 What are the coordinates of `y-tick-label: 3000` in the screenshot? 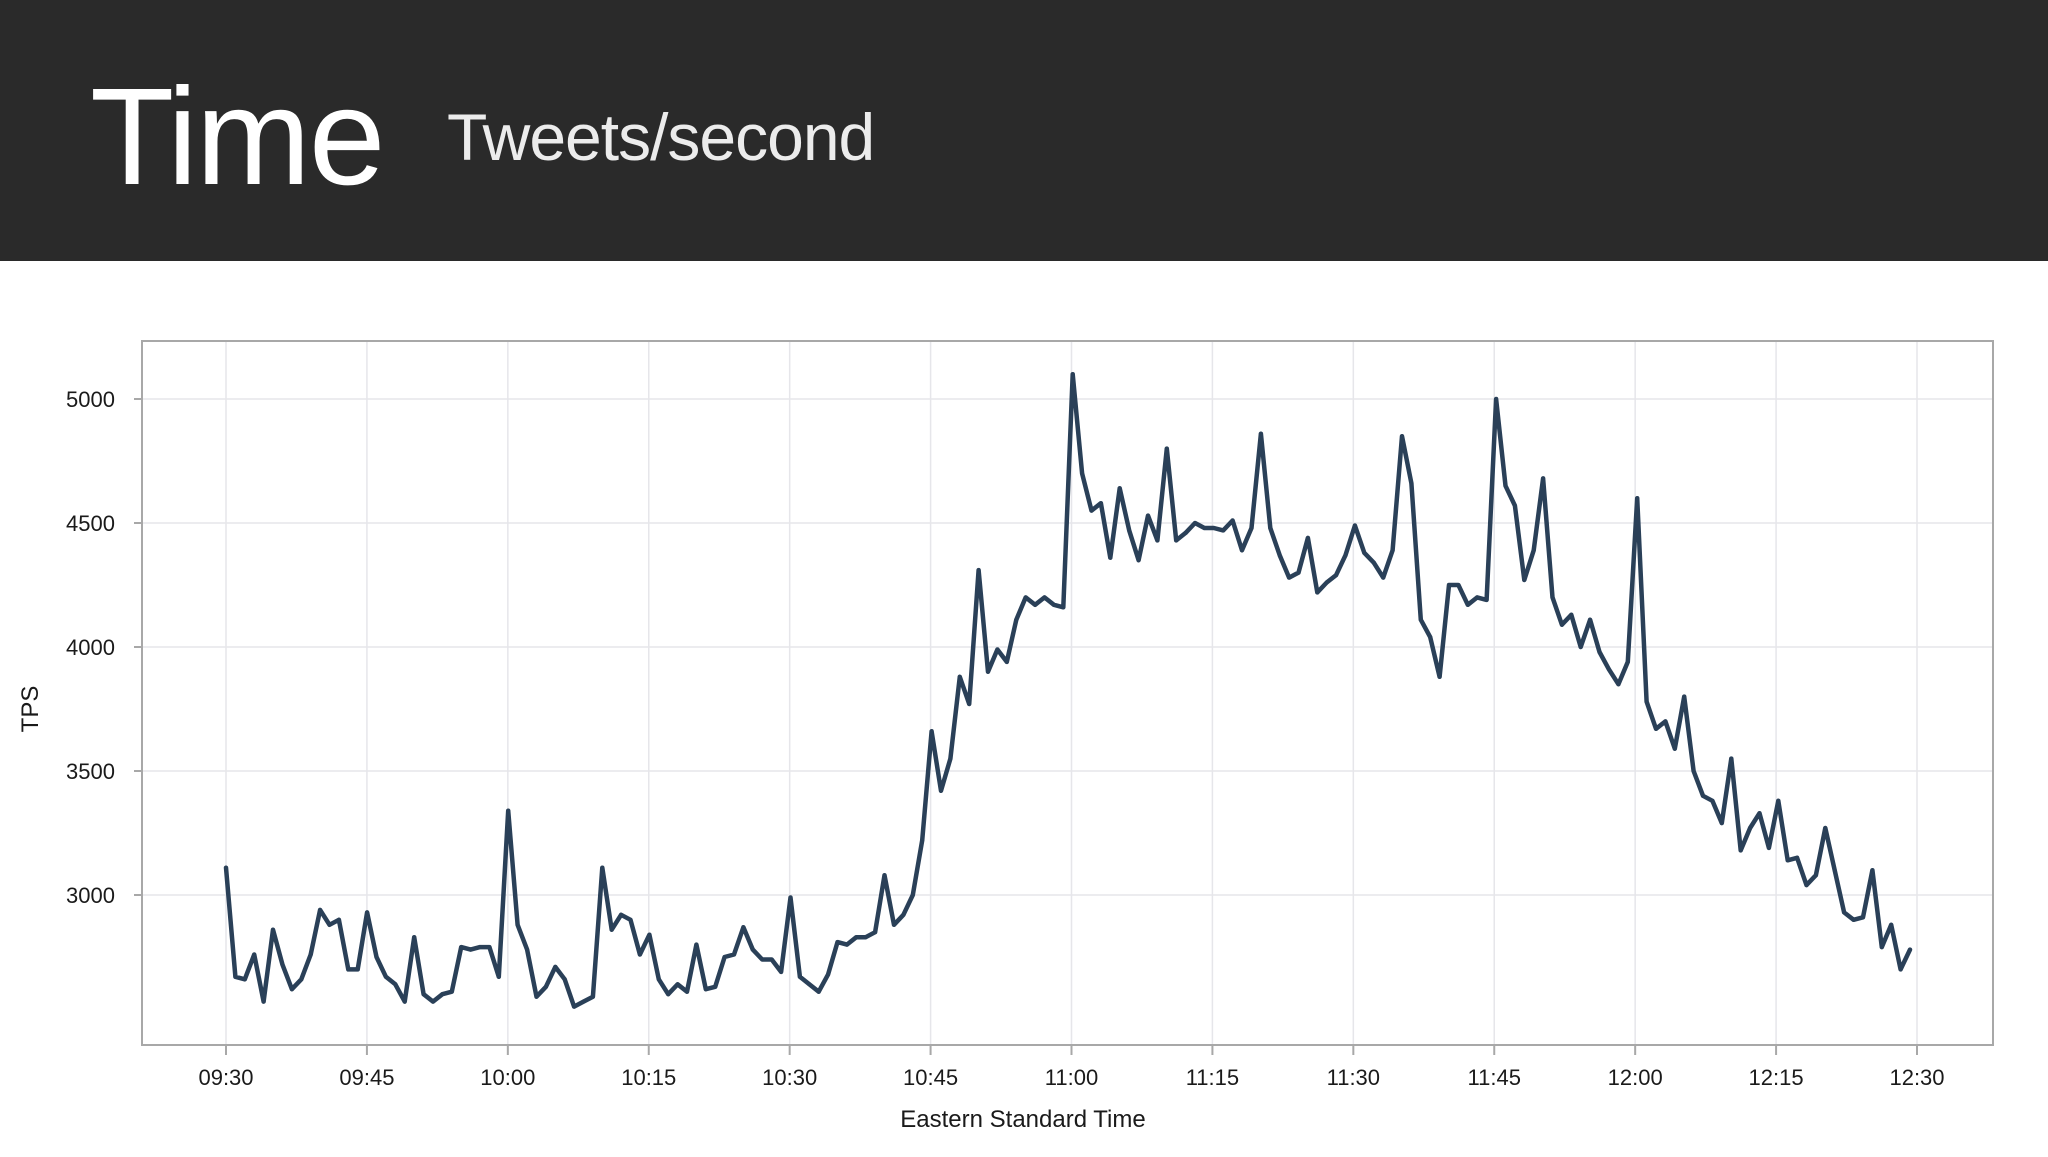 It's located at (90, 895).